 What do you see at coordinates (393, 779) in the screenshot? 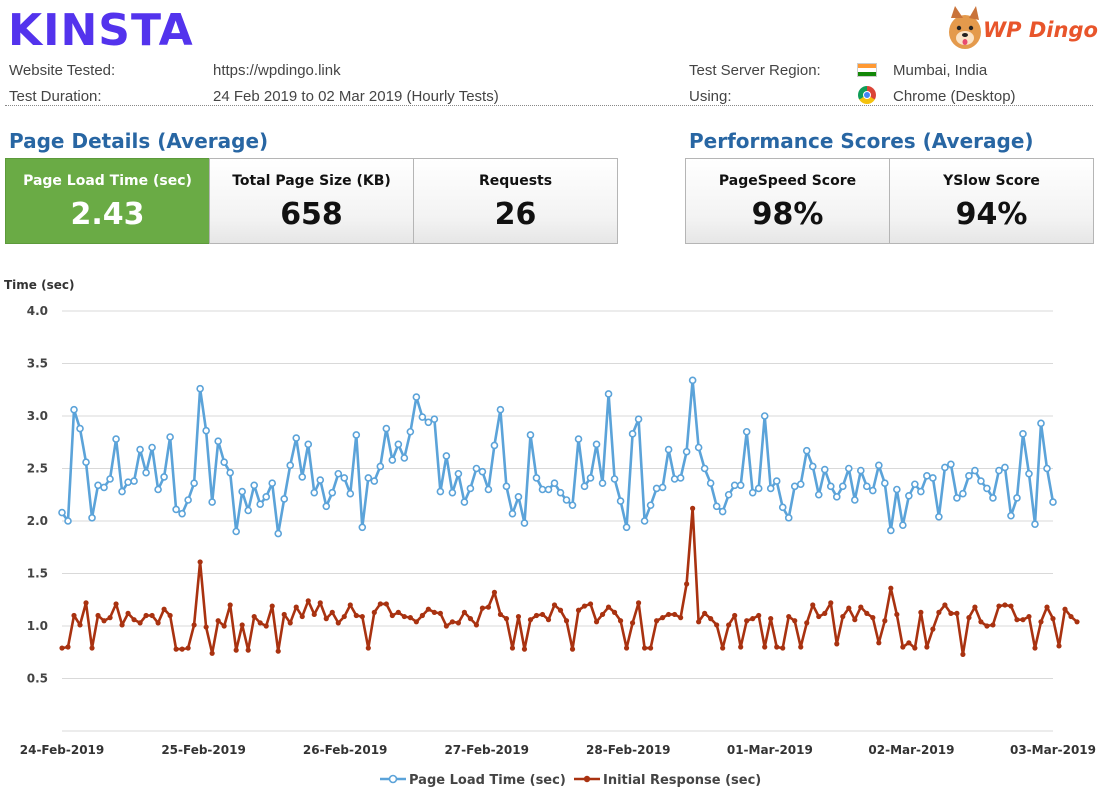
I see `legend-marker` at bounding box center [393, 779].